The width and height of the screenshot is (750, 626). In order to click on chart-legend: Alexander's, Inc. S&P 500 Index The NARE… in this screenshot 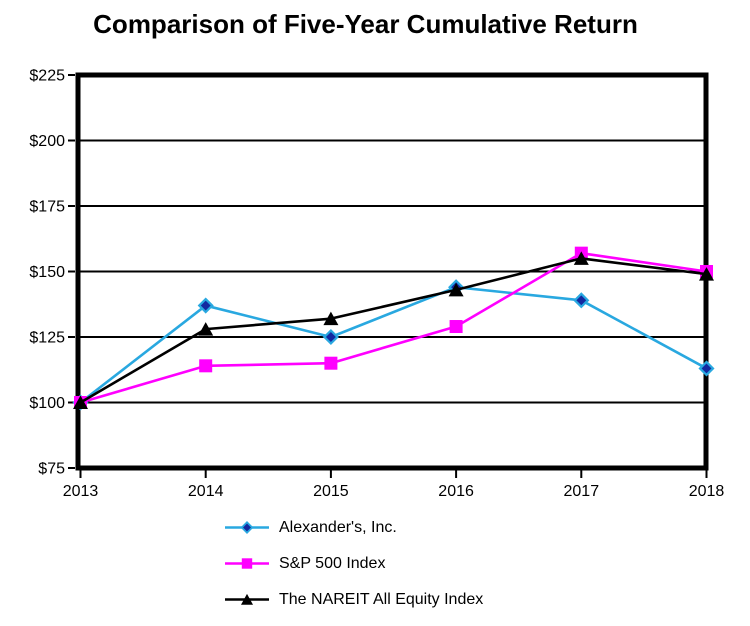, I will do `click(353, 563)`.